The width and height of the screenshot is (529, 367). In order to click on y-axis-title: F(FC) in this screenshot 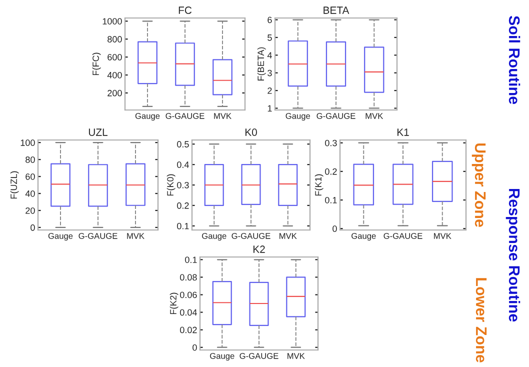, I will do `click(96, 64)`.